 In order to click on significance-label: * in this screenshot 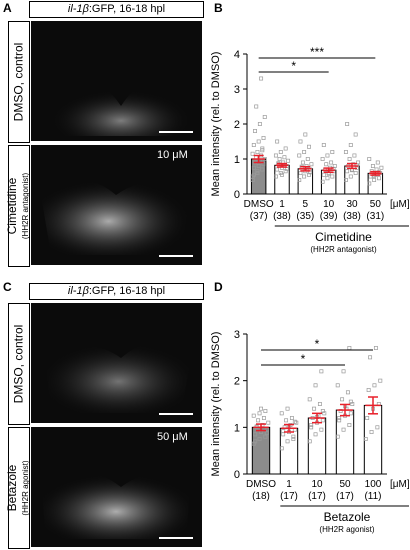, I will do `click(293, 66)`.